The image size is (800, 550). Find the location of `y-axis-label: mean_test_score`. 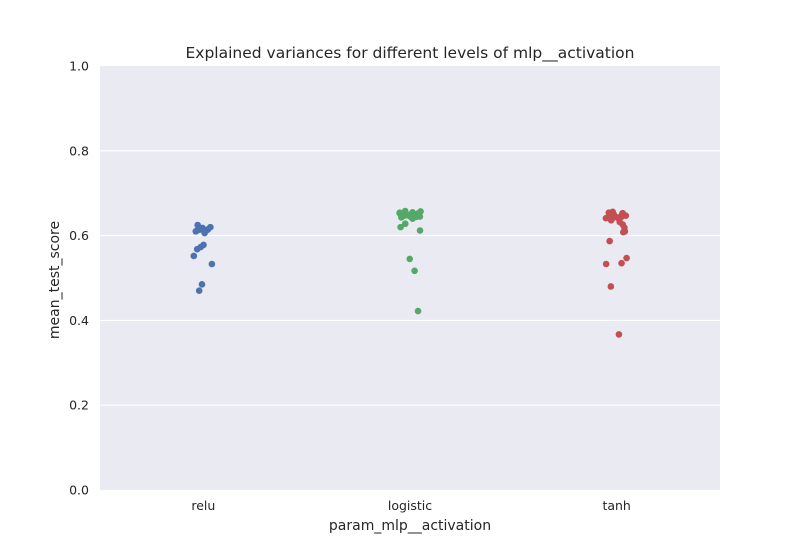

y-axis-label: mean_test_score is located at coordinates (55, 280).